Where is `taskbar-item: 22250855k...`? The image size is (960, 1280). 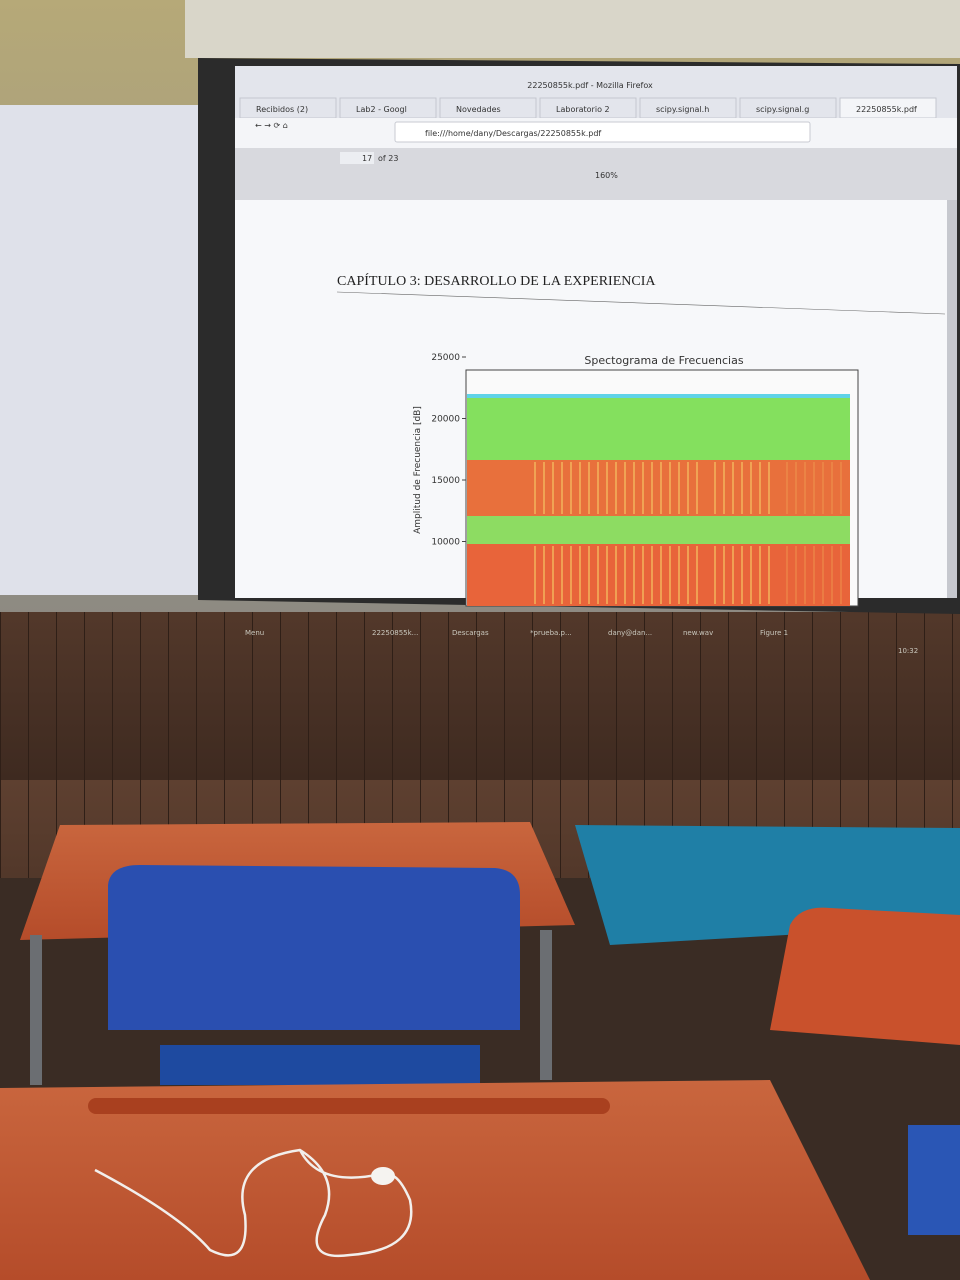
taskbar-item: 22250855k... is located at coordinates (395, 633).